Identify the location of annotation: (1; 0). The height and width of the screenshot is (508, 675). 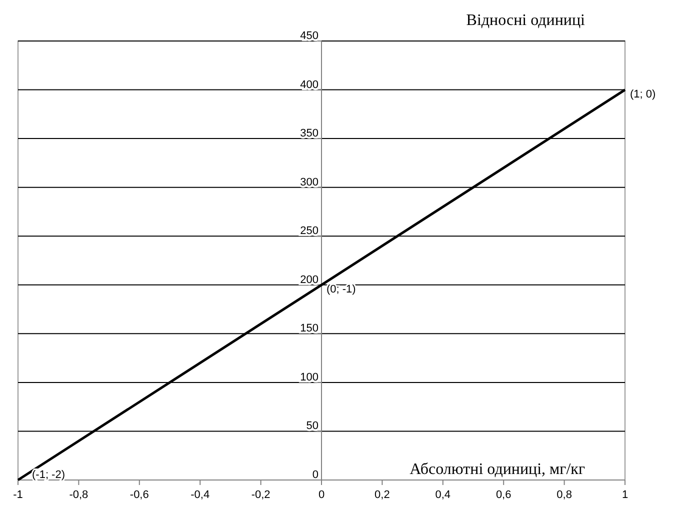
(643, 94).